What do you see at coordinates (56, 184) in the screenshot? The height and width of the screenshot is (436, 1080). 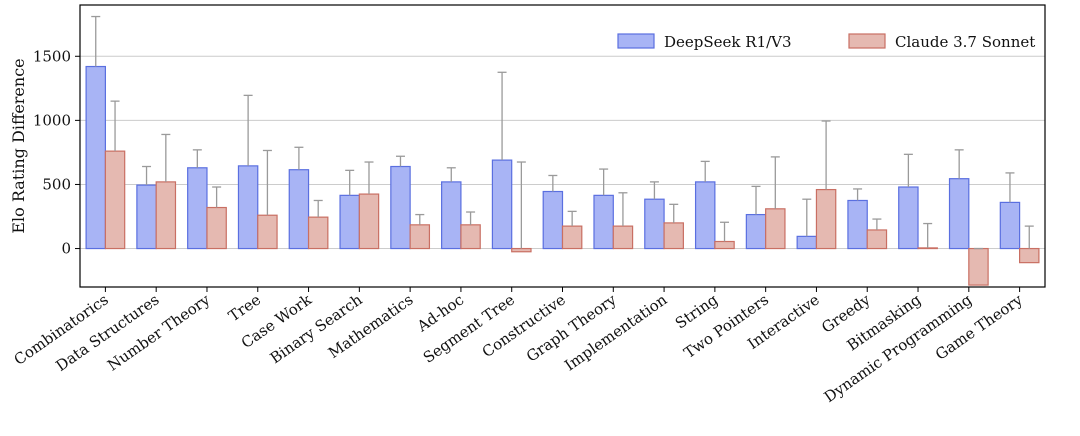 I see `y-tick-label: 500` at bounding box center [56, 184].